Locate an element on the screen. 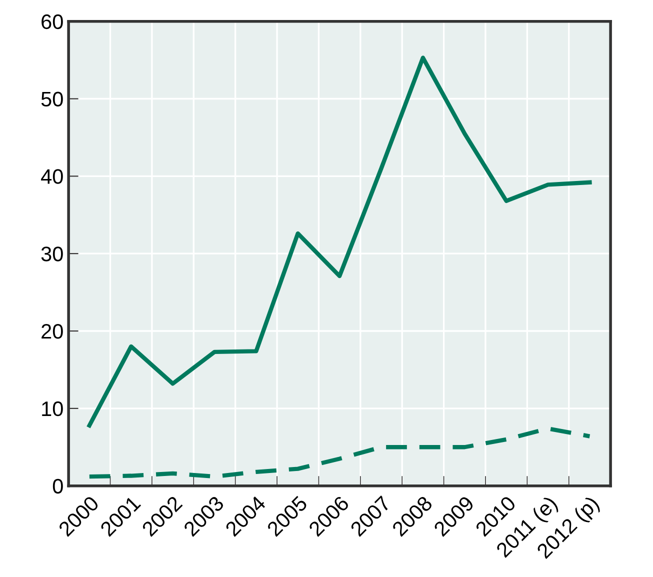 The image size is (653, 577). line-series is located at coordinates (339, 452).